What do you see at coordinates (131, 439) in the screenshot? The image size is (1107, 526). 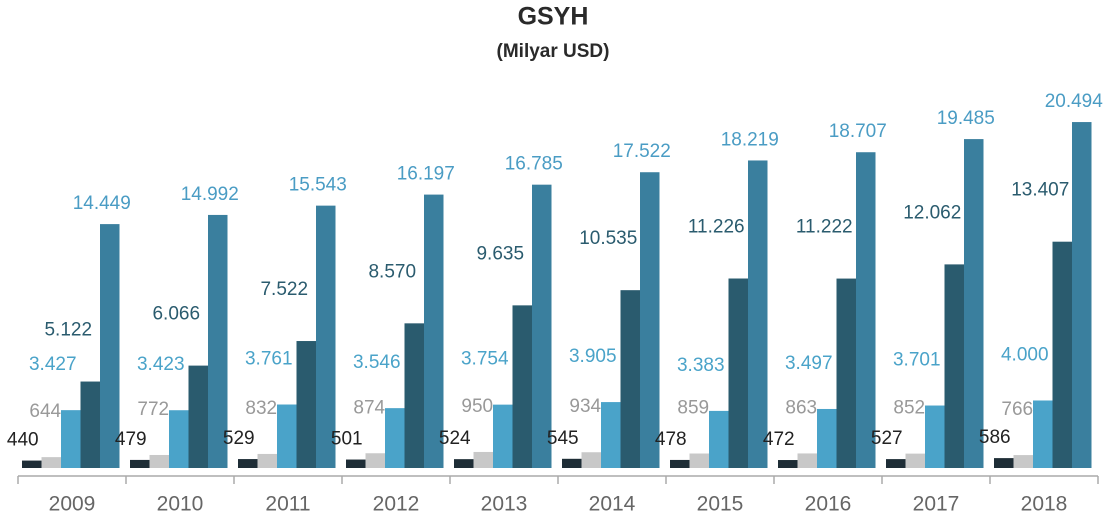 I see `value-label: 479` at bounding box center [131, 439].